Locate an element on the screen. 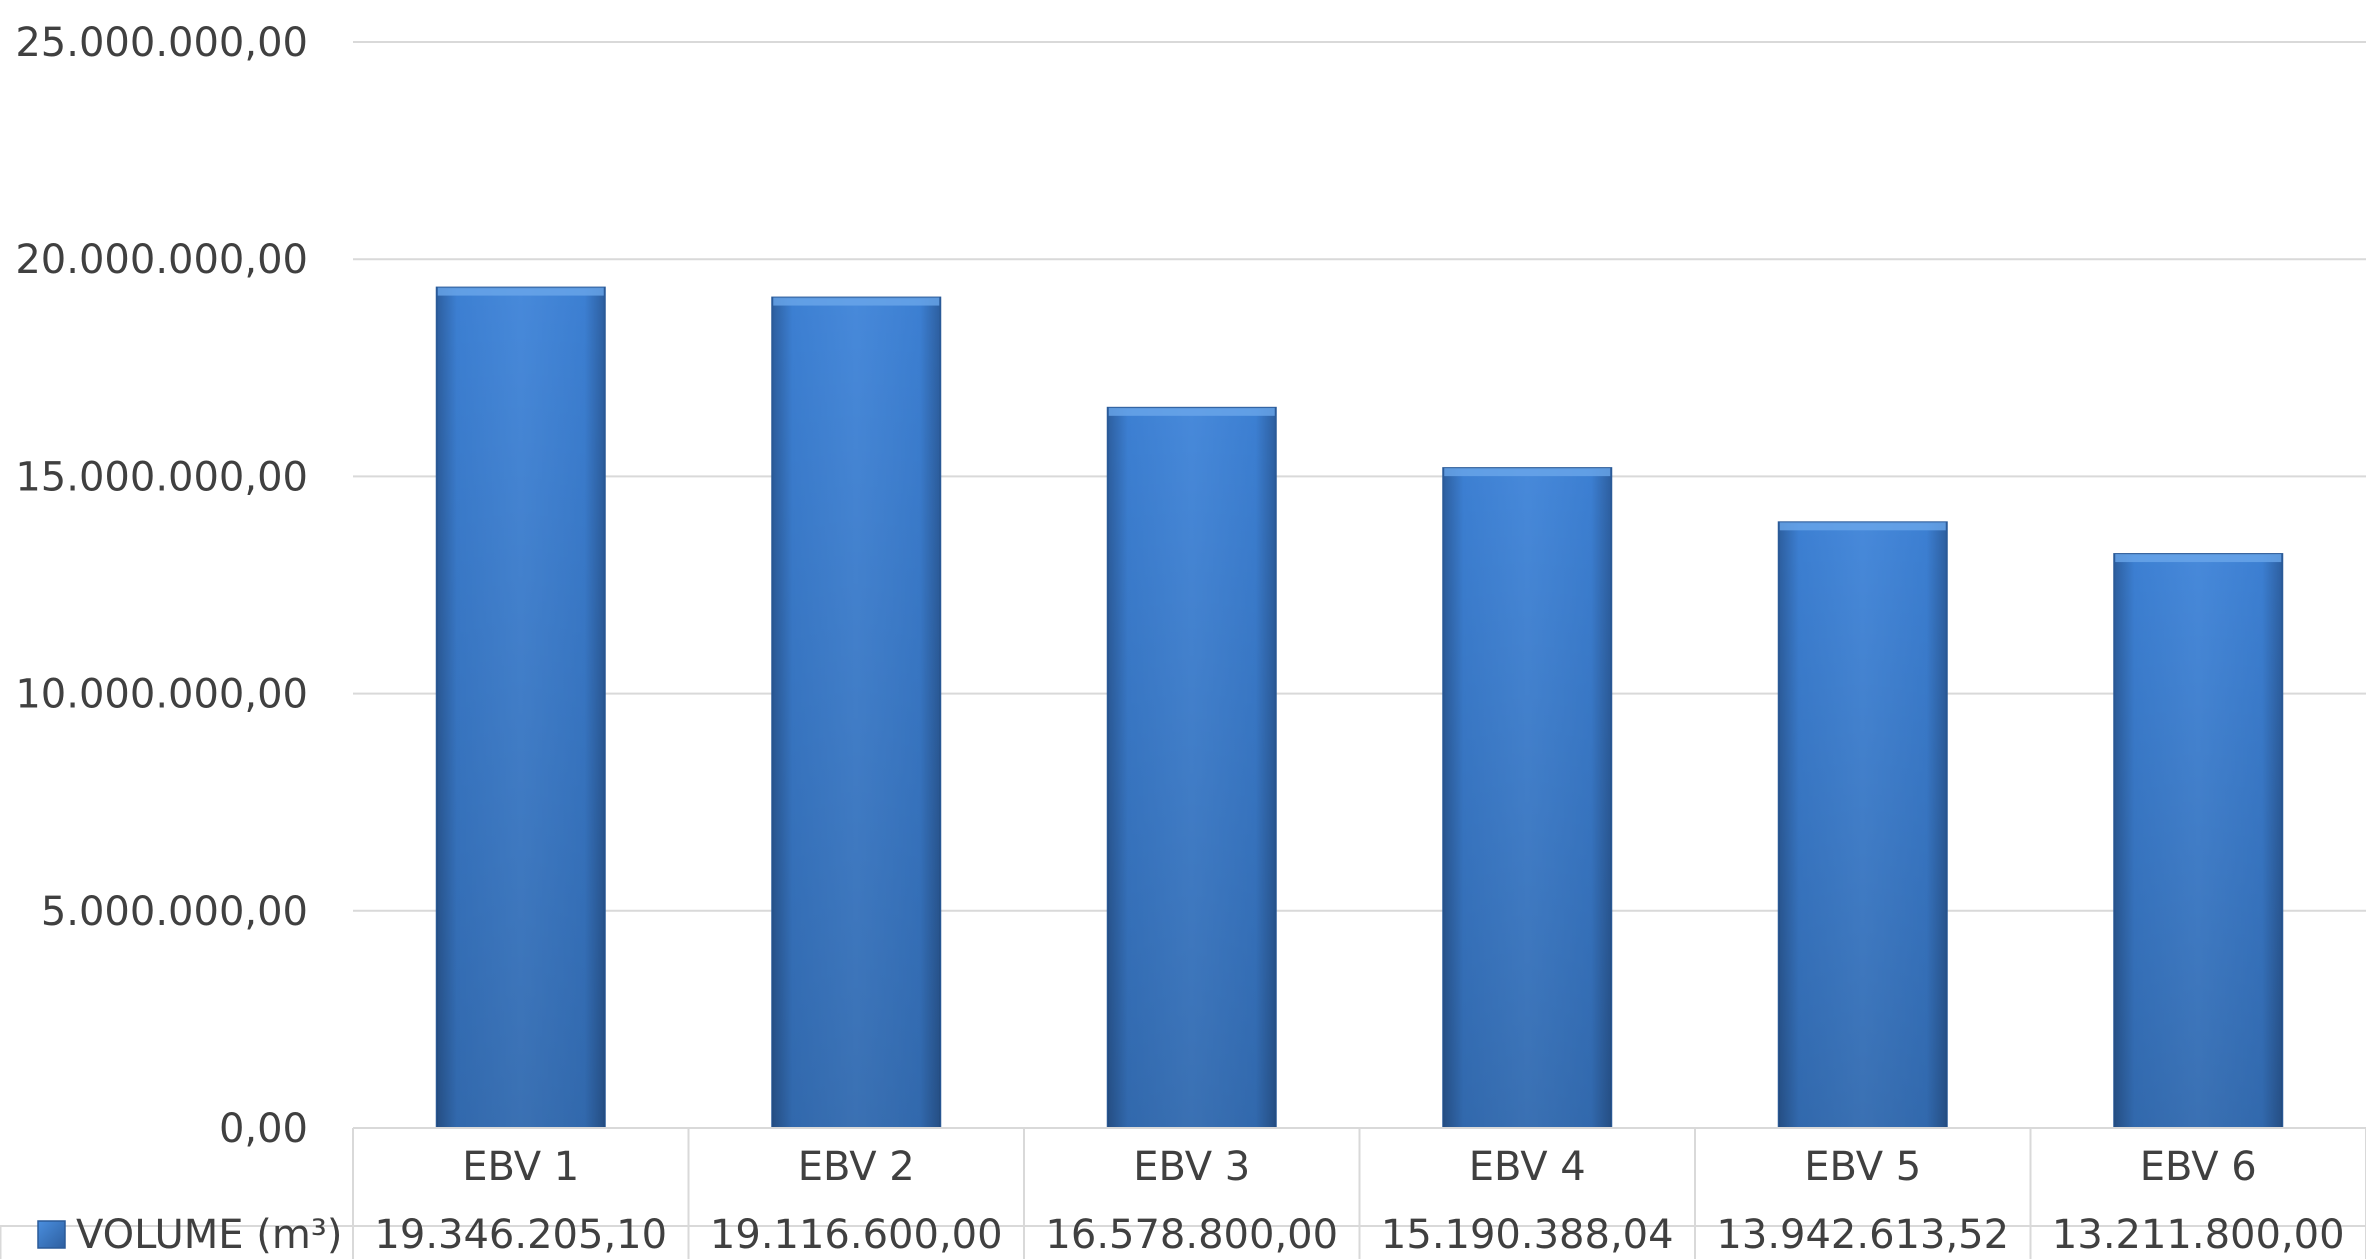 The height and width of the screenshot is (1259, 2366). table-cell-value: 13.211.800,00 is located at coordinates (2198, 1235).